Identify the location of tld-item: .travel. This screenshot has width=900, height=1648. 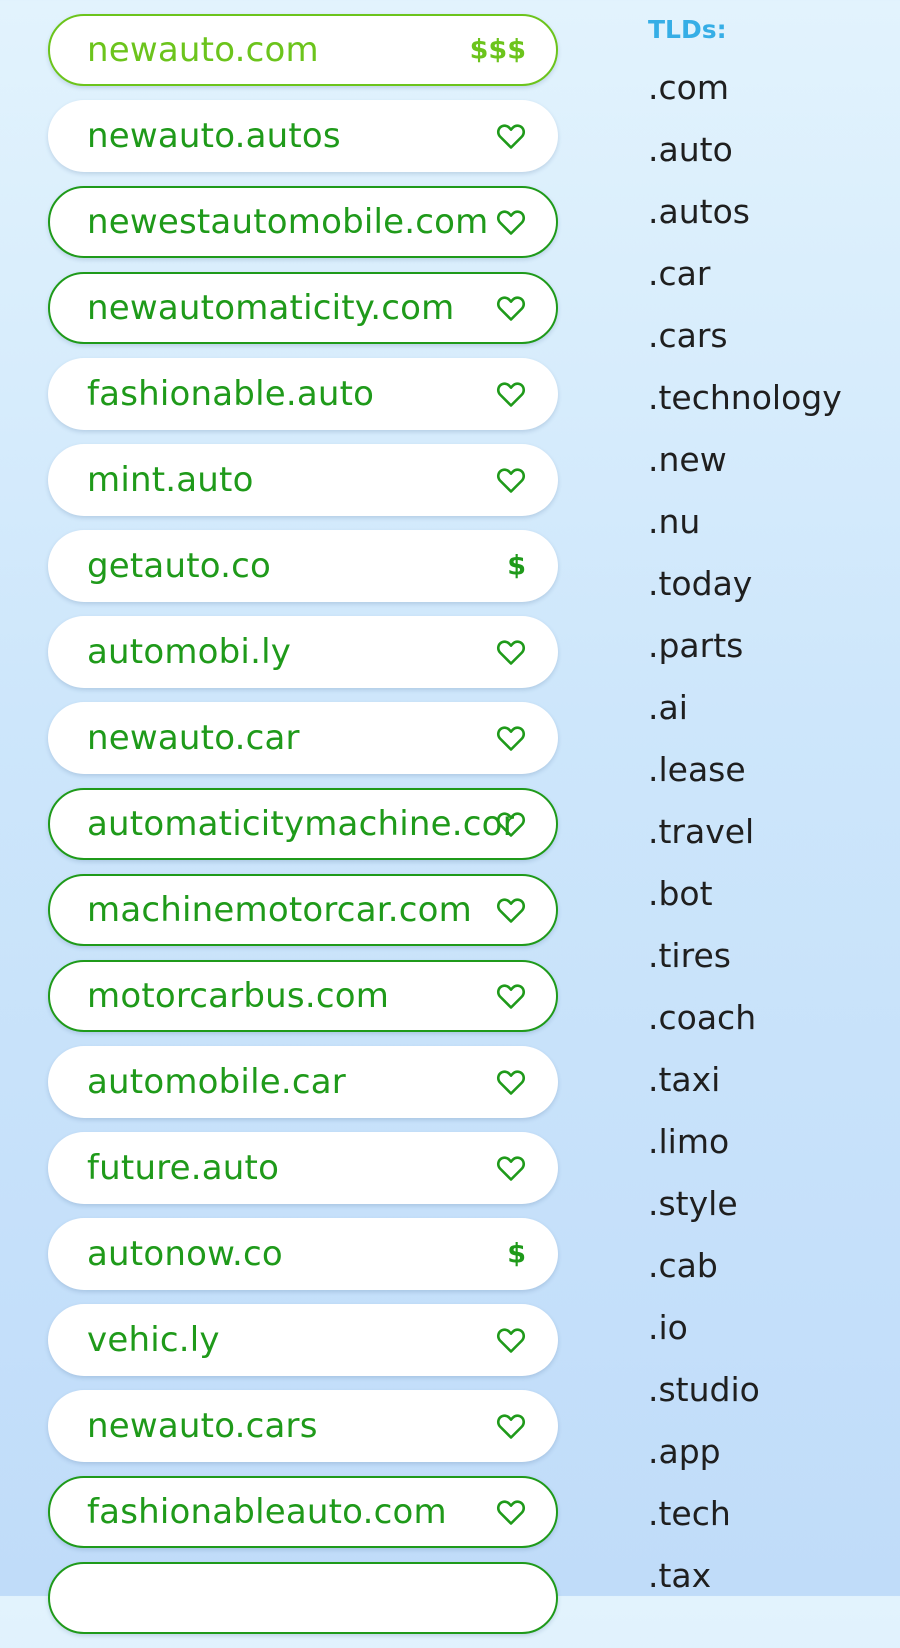
(701, 831).